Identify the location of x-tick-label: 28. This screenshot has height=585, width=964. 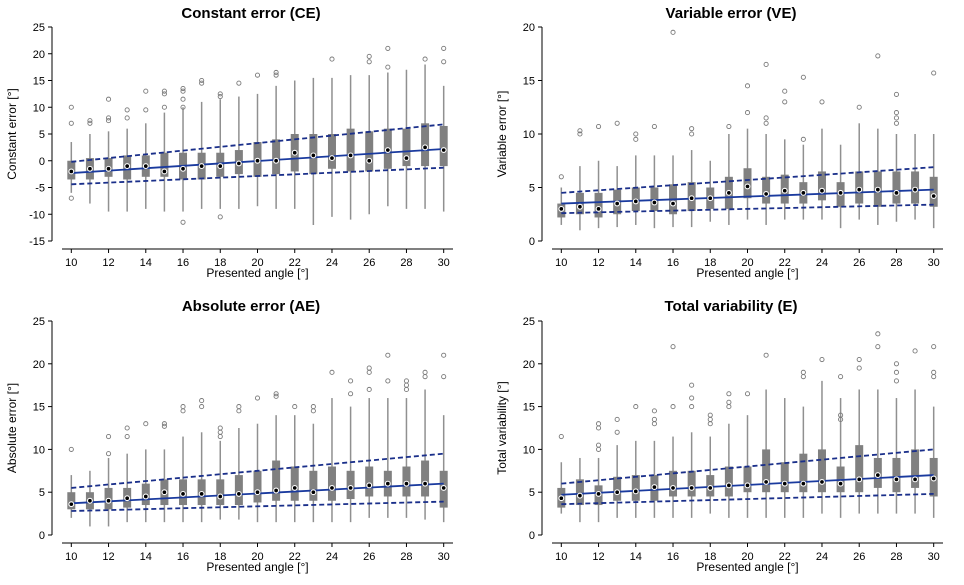
(896, 557).